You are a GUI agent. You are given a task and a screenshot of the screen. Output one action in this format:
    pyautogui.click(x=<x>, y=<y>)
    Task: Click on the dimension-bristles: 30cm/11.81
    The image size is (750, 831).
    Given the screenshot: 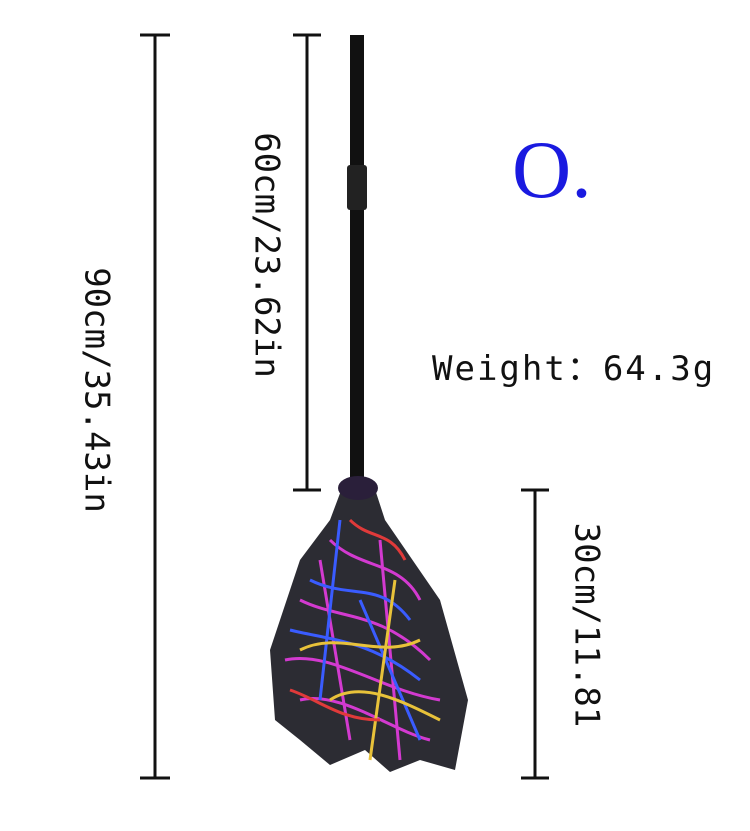 What is the action you would take?
    pyautogui.click(x=564, y=634)
    